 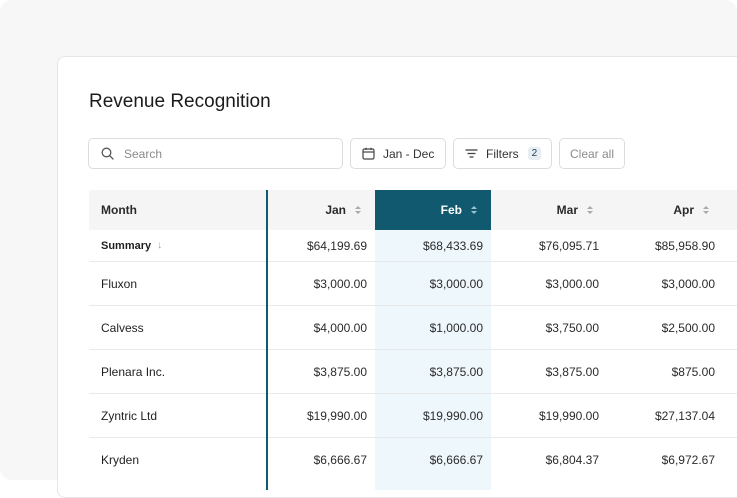 What do you see at coordinates (267, 340) in the screenshot?
I see `frozen-column-divider` at bounding box center [267, 340].